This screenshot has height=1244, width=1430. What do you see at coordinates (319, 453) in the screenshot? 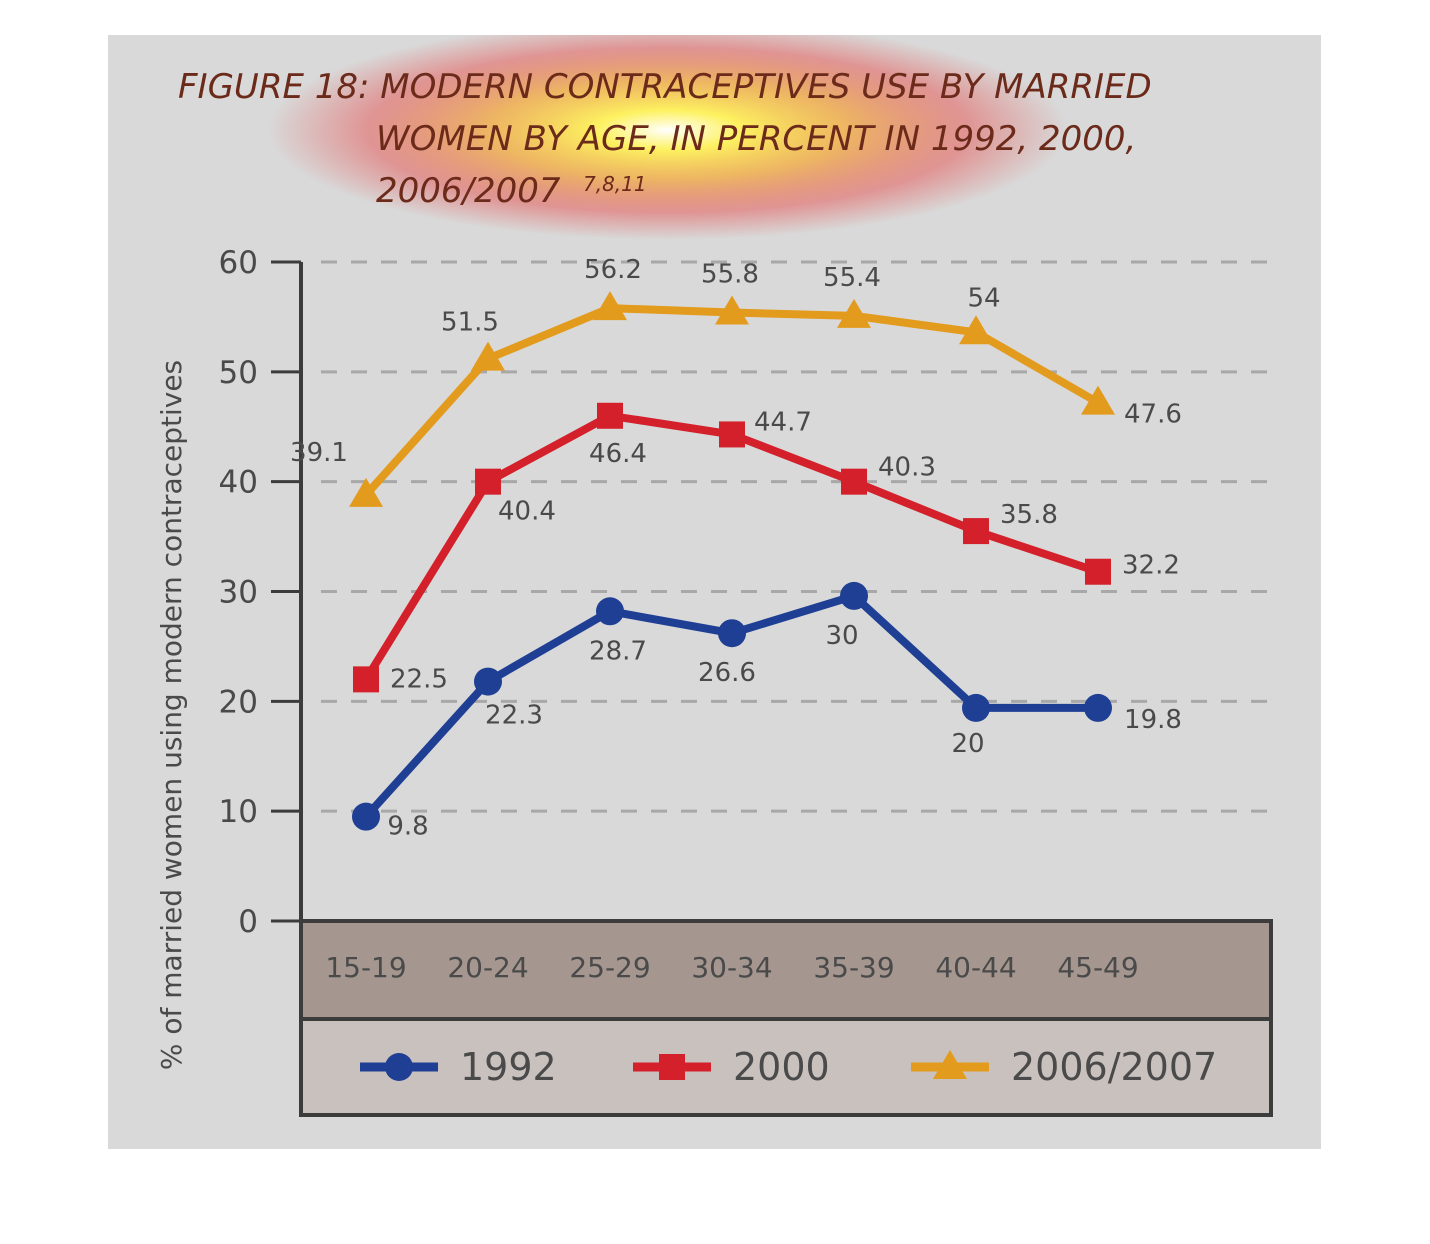
I see `data-label: 39.1` at bounding box center [319, 453].